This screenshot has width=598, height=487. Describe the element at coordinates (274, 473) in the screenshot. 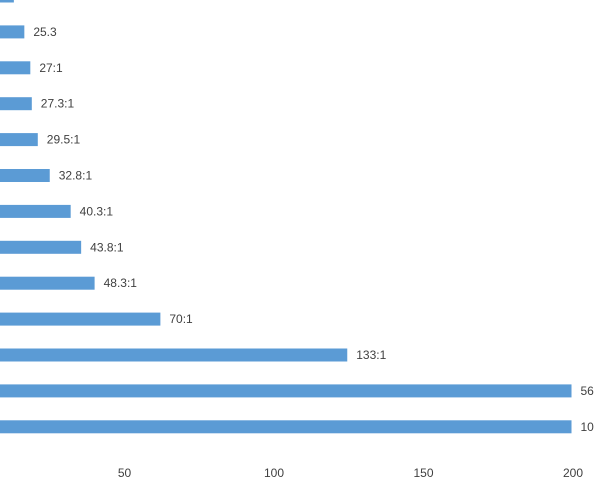

I see `x-tick-label: 100` at that location.